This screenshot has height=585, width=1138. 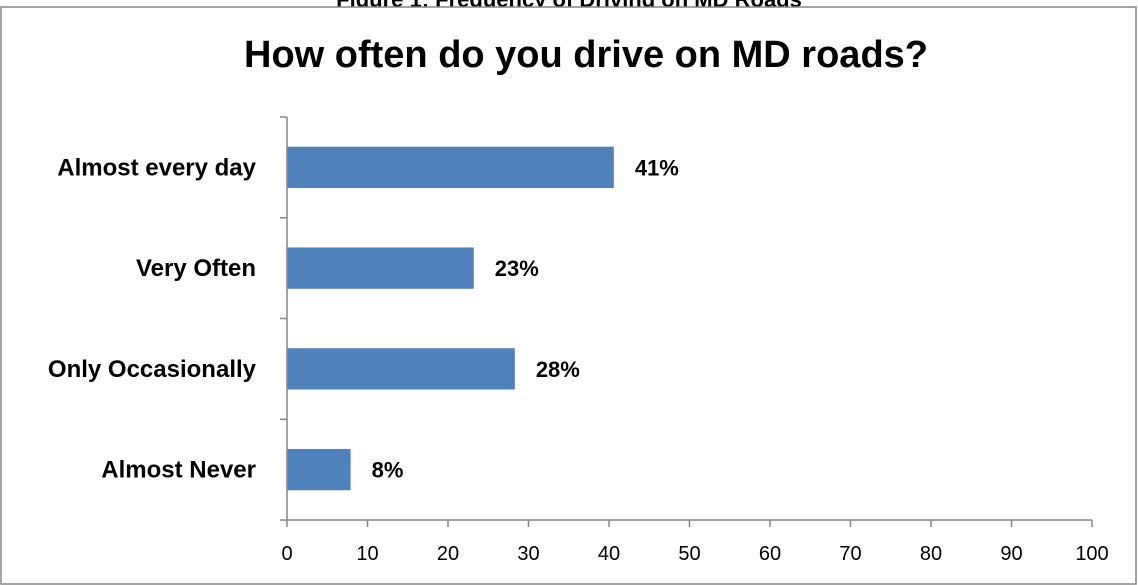 I want to click on data-label-only-occasionally: 28%, so click(x=558, y=369).